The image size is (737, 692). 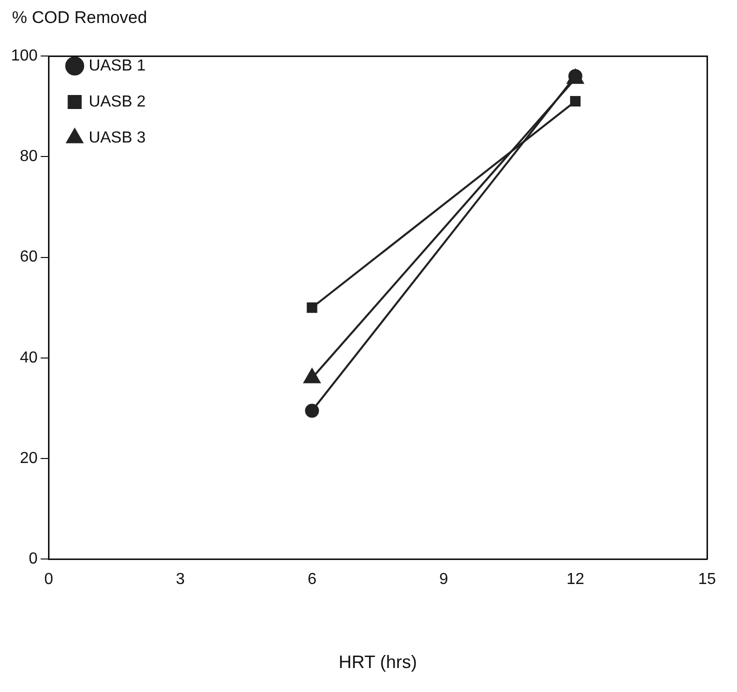 I want to click on y-tick-label: 20, so click(x=29, y=458).